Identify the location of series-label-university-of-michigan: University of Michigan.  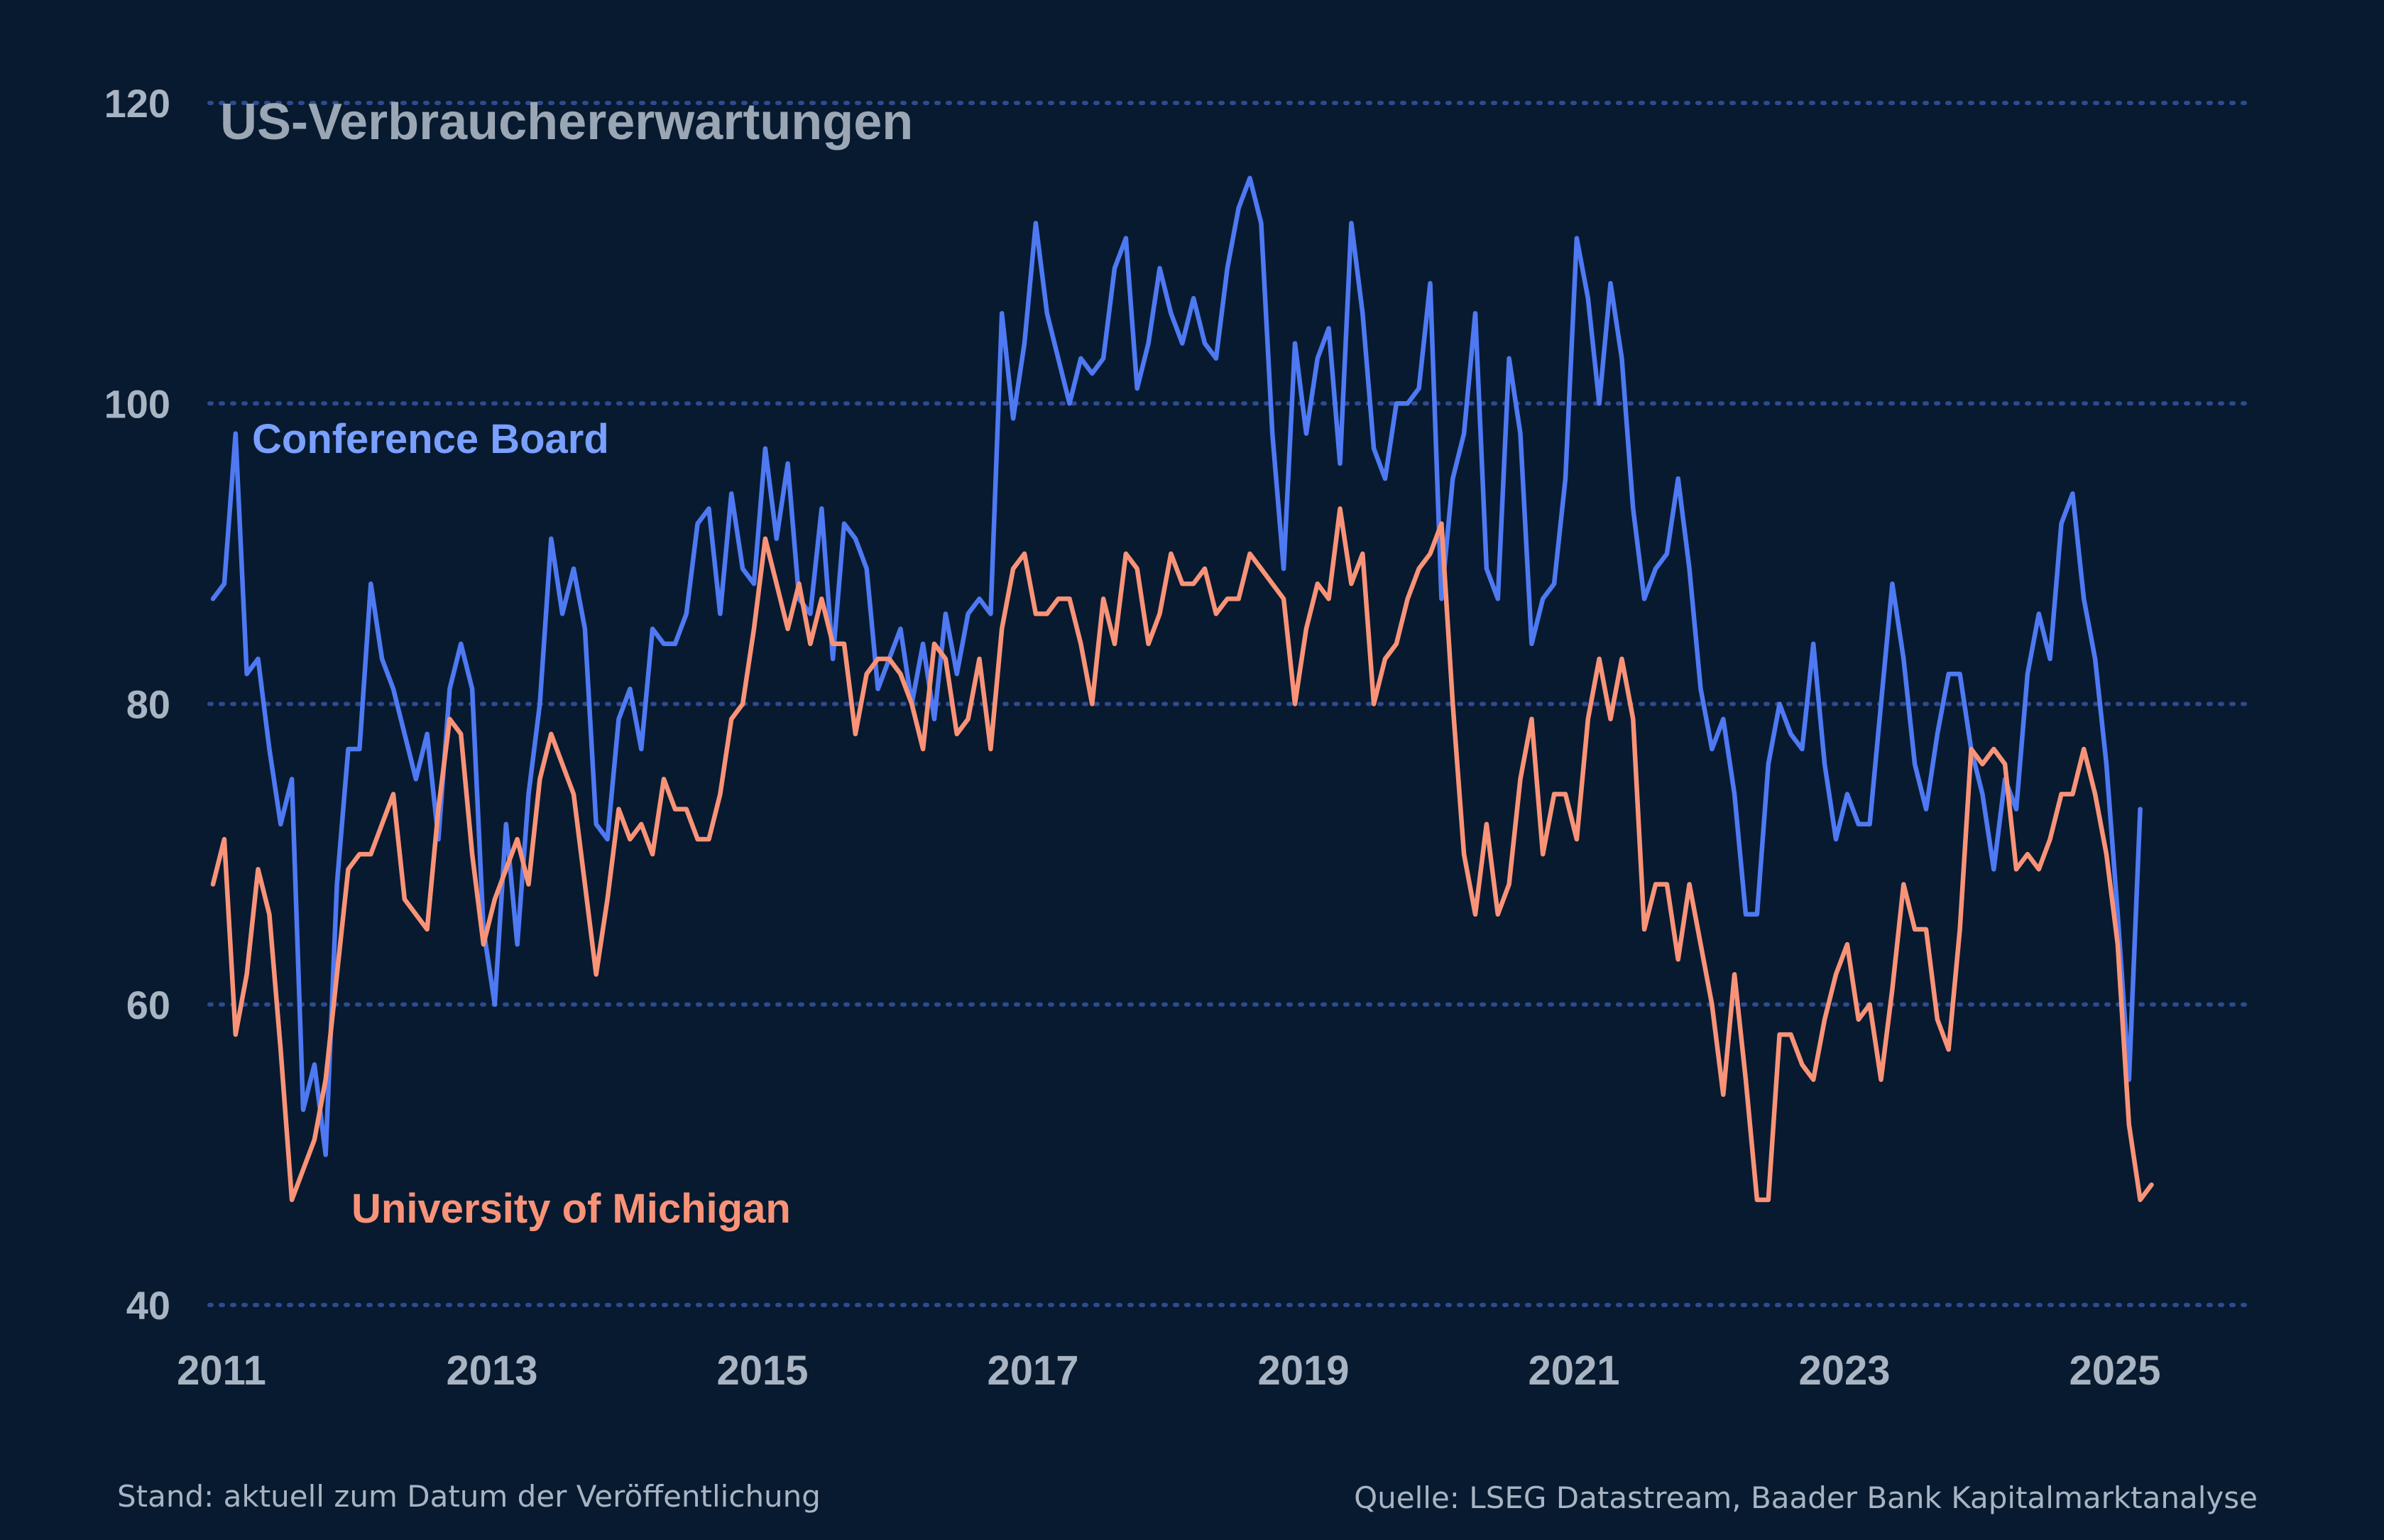
(571, 1209).